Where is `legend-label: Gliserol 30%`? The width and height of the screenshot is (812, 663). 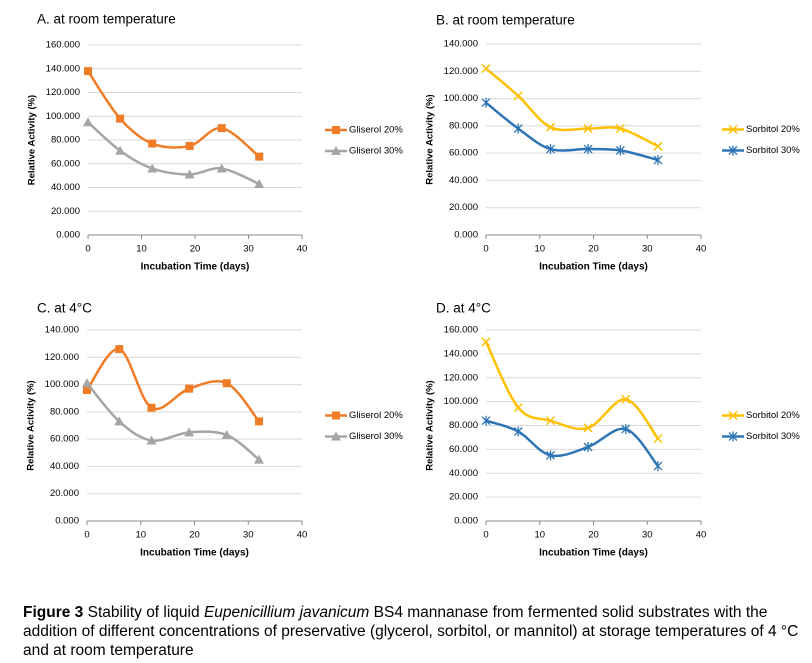 legend-label: Gliserol 30% is located at coordinates (376, 436).